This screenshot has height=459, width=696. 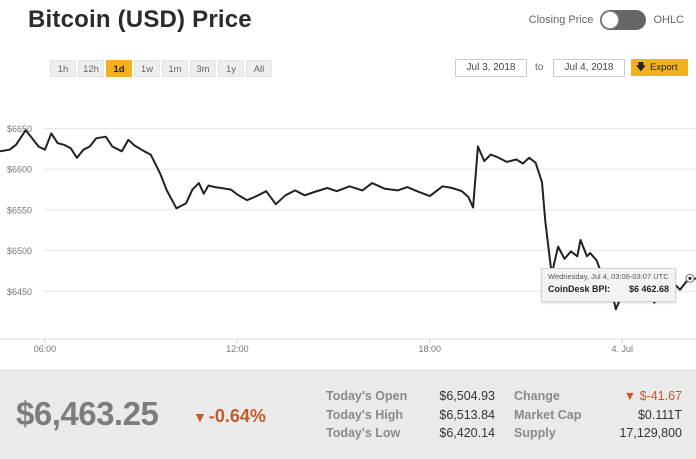 What do you see at coordinates (535, 433) in the screenshot?
I see `stat-label: Supply` at bounding box center [535, 433].